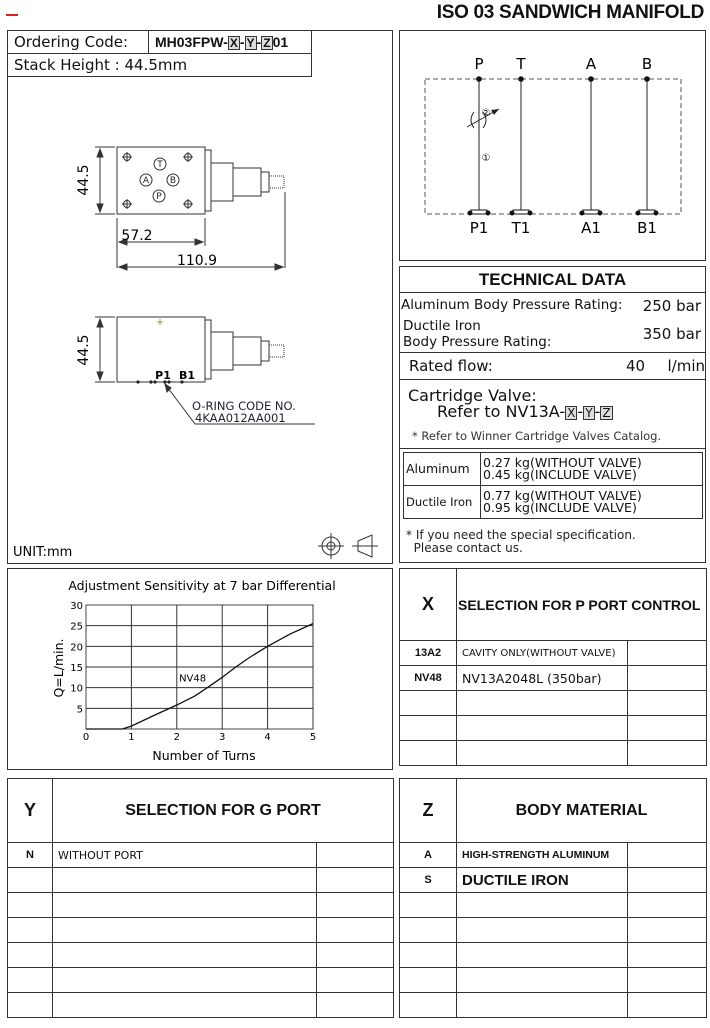  Describe the element at coordinates (86, 737) in the screenshot. I see `x-tick-label: 0` at that location.